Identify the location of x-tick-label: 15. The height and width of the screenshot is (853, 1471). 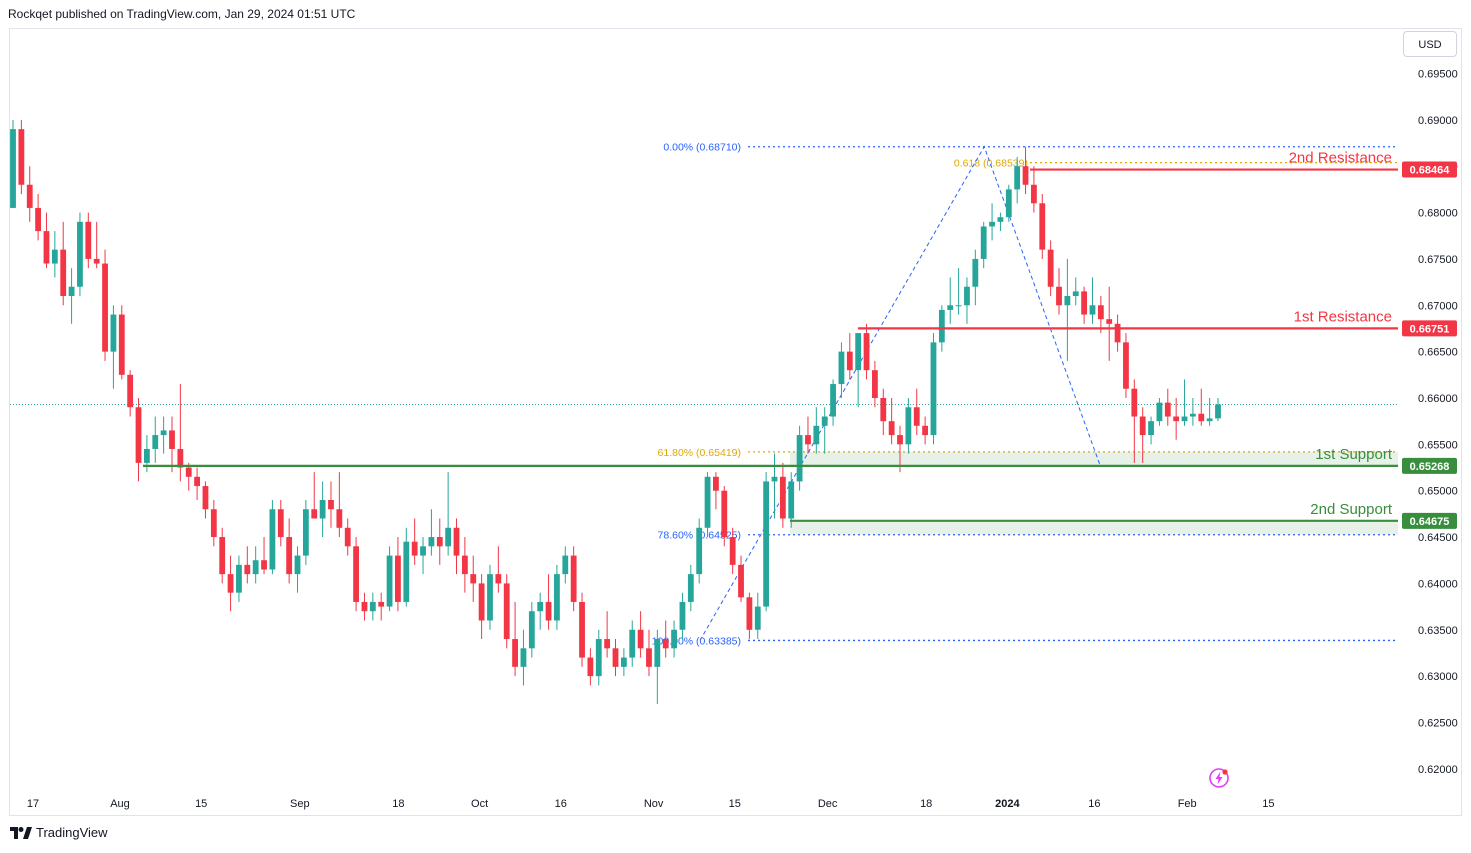
(201, 804).